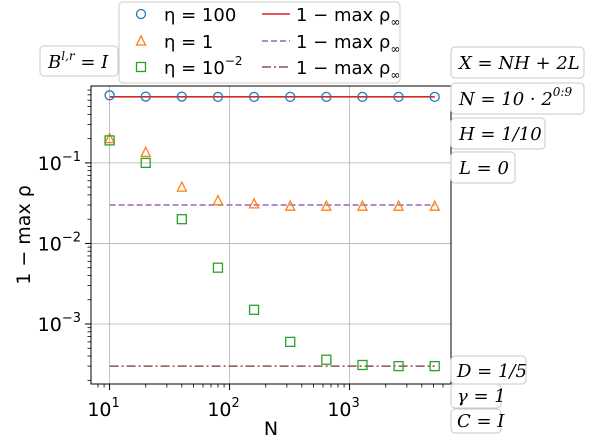  What do you see at coordinates (188, 42) in the screenshot?
I see `legend-label: η = 1` at bounding box center [188, 42].